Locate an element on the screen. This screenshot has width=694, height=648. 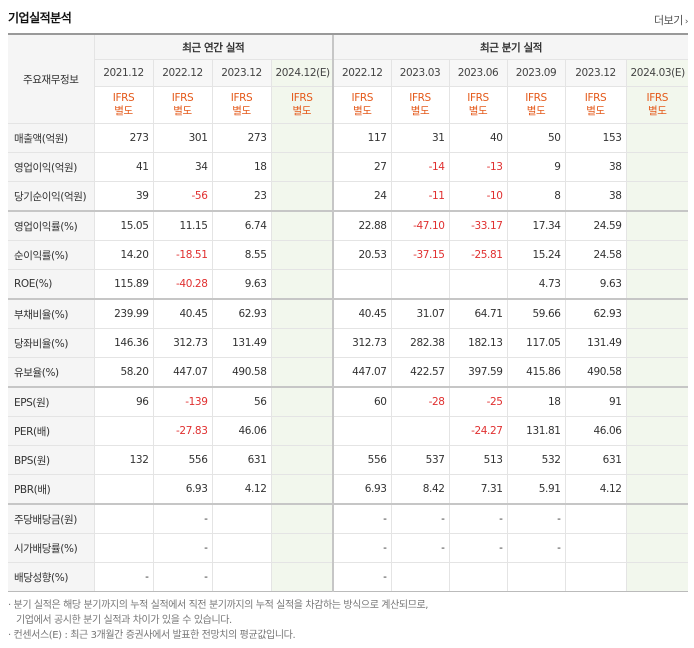
table-cell: 117.05 is located at coordinates (536, 343).